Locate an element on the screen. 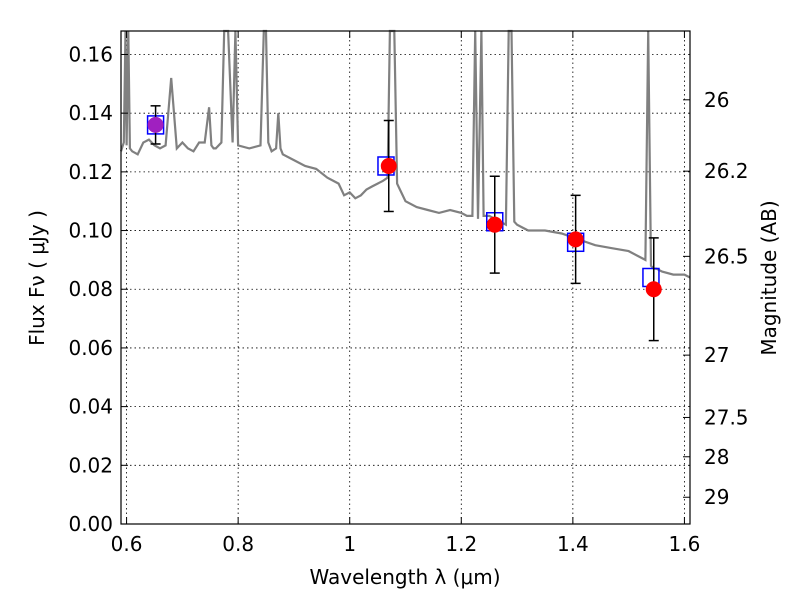  x-tick-label: 0.6 is located at coordinates (127, 544).